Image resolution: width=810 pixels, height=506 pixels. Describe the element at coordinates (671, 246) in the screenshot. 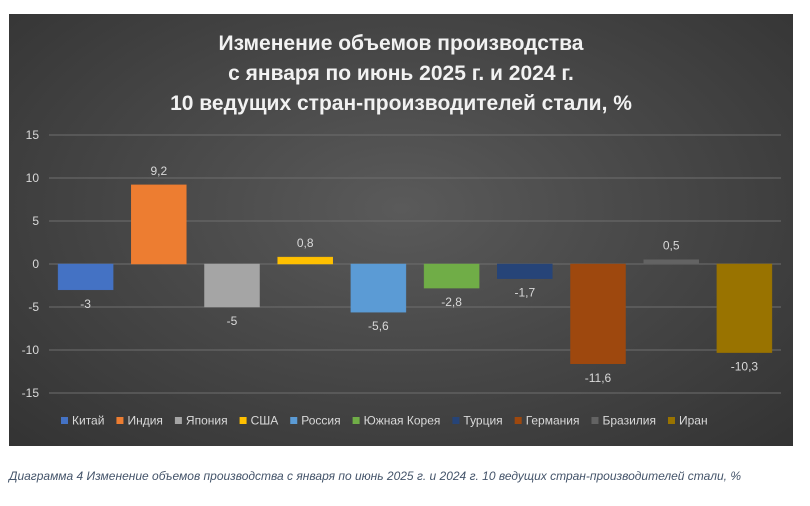

I see `data-label: 0,5` at that location.